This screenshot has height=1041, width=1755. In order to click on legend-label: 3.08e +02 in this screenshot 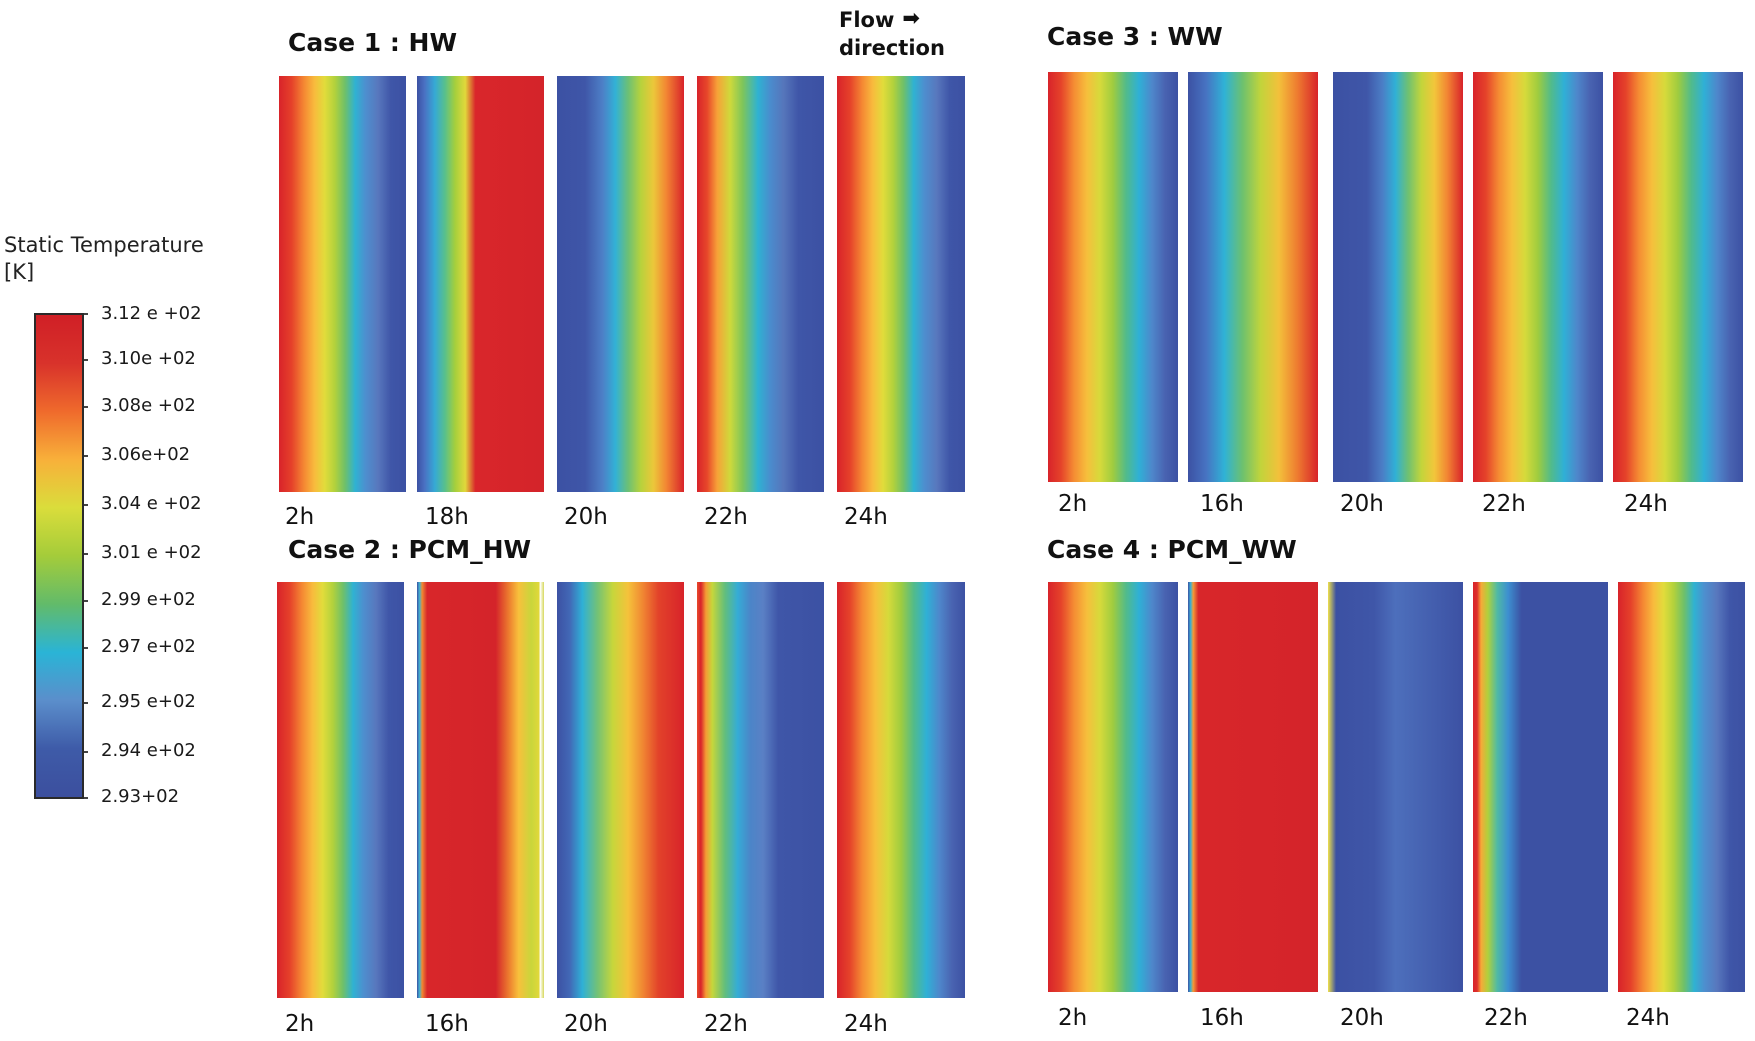, I will do `click(148, 405)`.